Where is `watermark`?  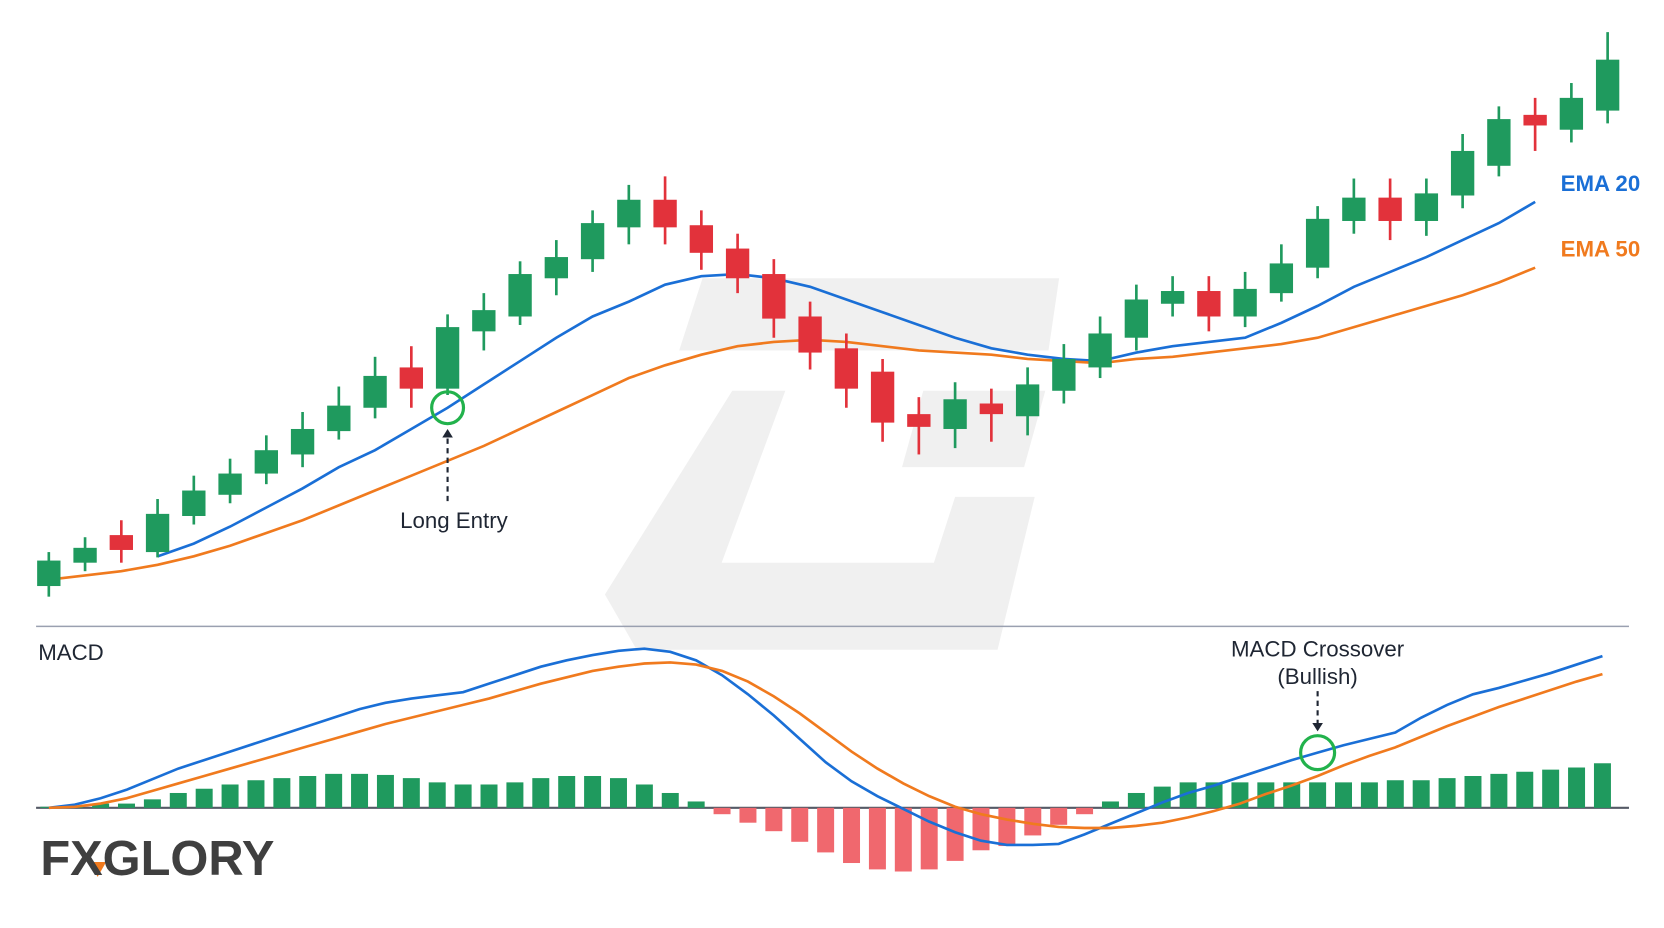
watermark is located at coordinates (832, 464).